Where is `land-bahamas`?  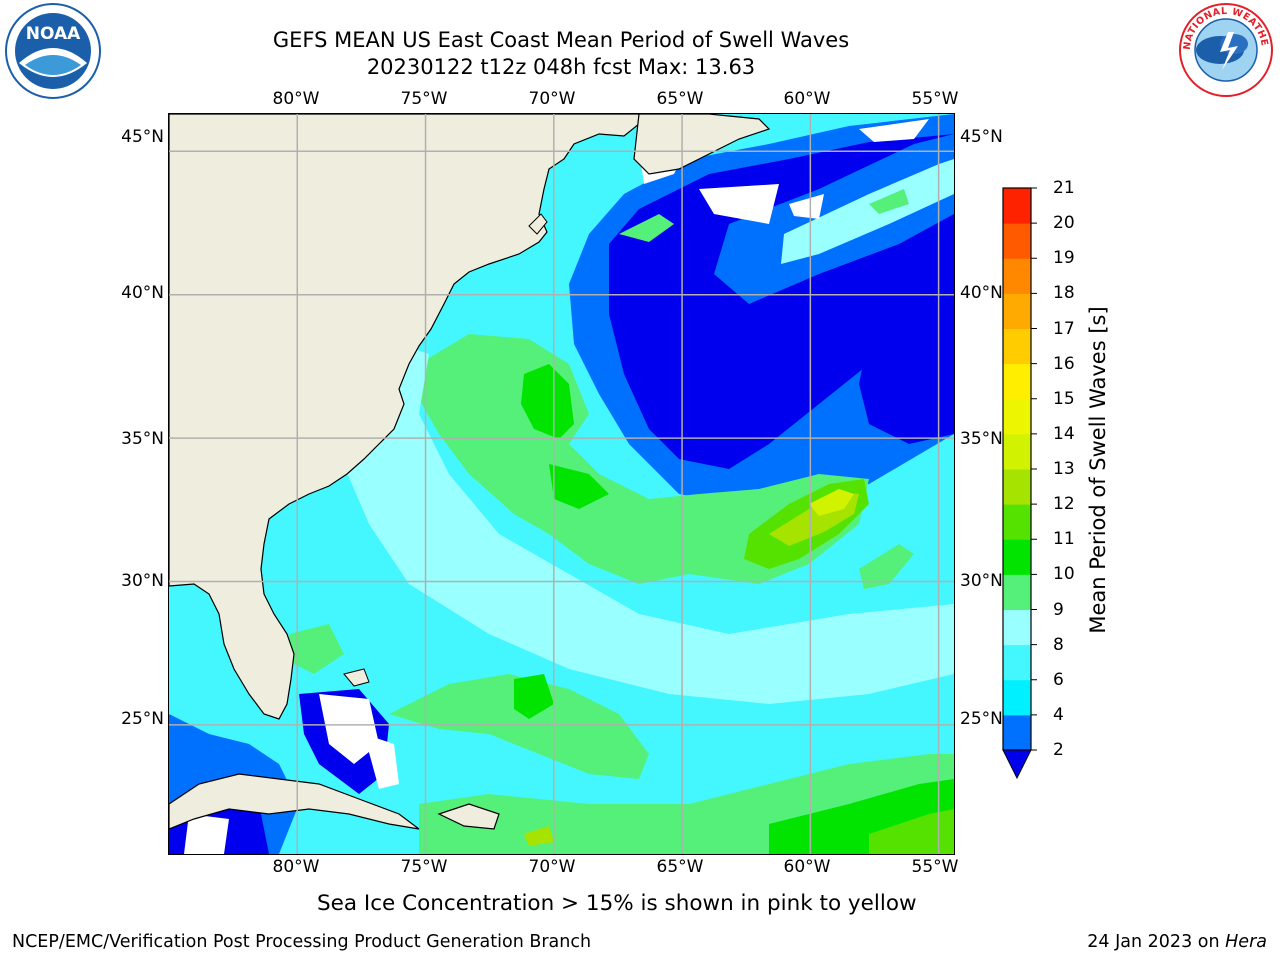 land-bahamas is located at coordinates (356, 677).